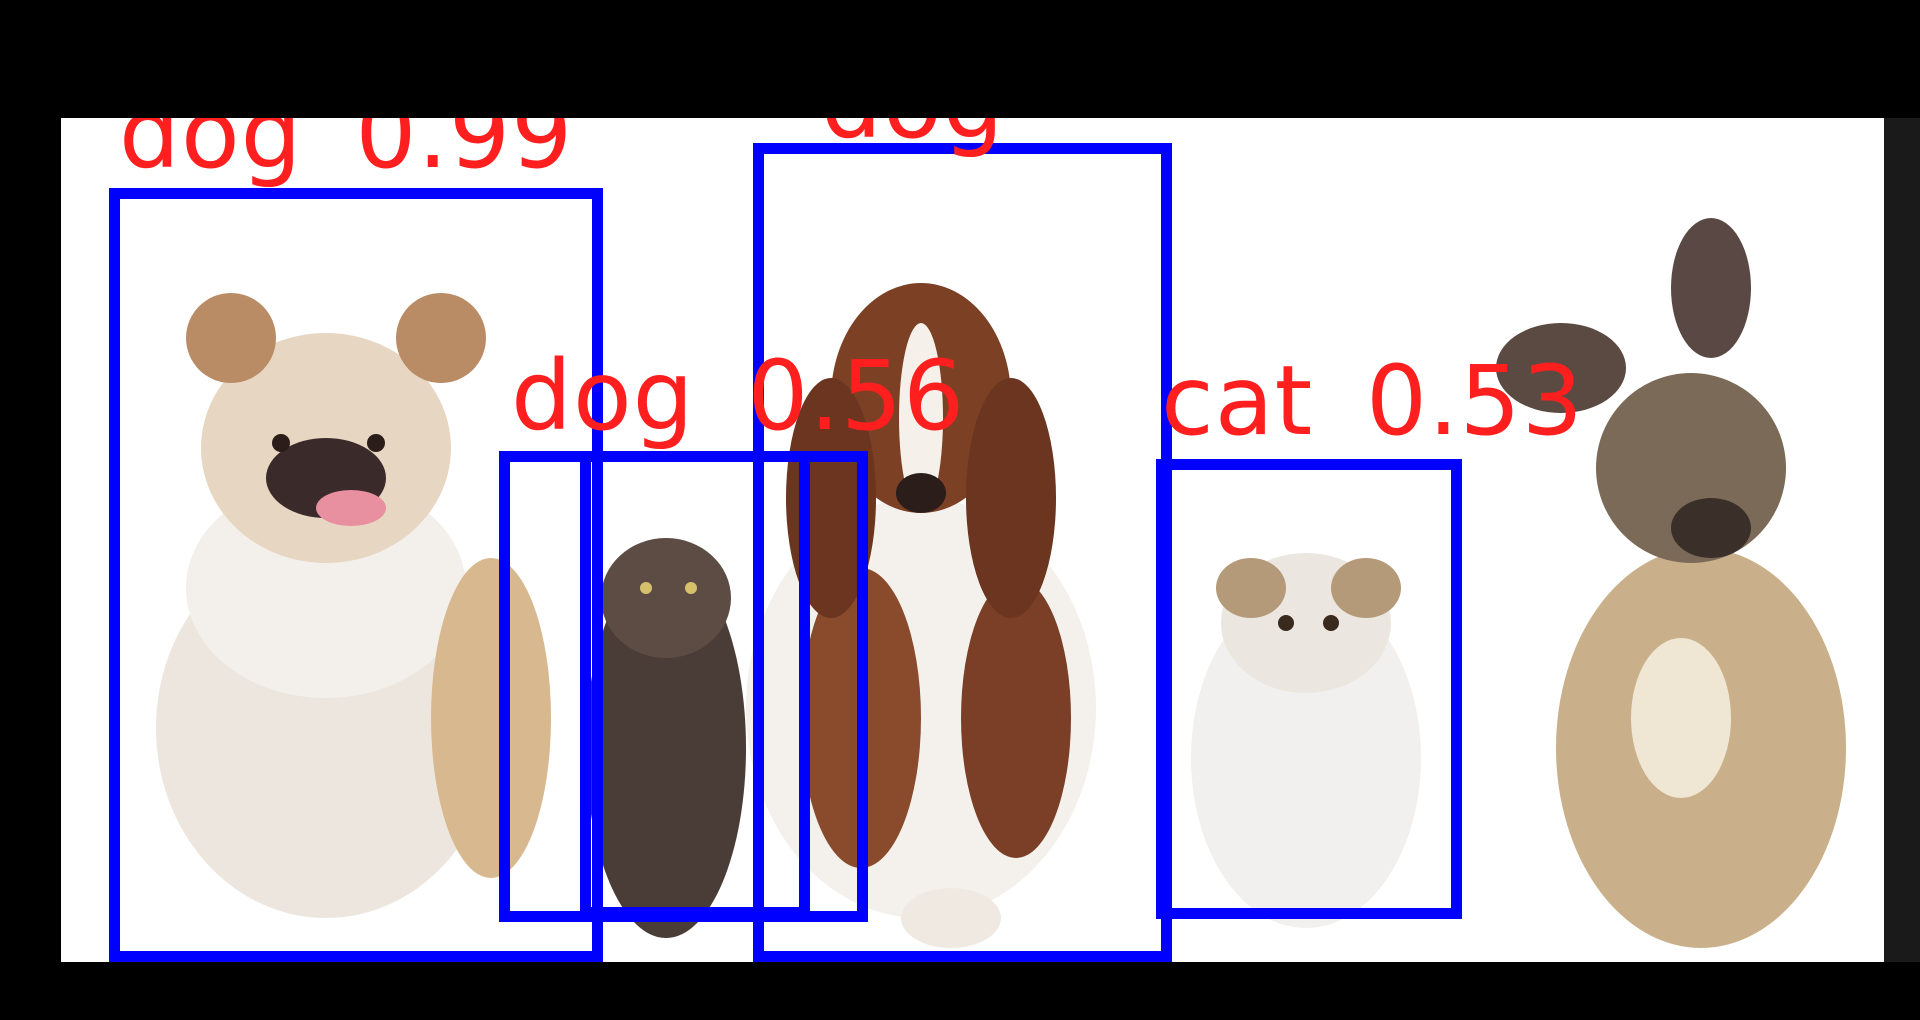 The image size is (1920, 1020). I want to click on bulldog-figure, so click(326, 605).